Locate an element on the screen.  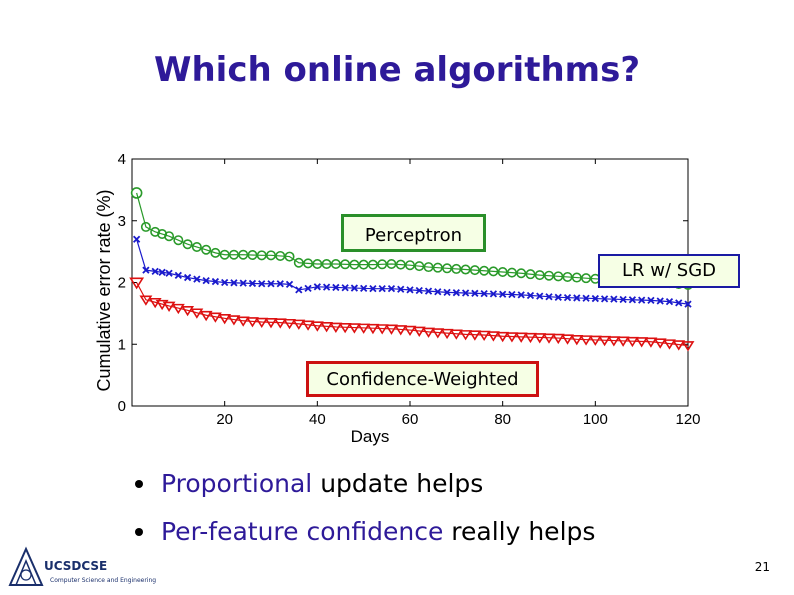
y-tick-label: 2 is located at coordinates (122, 283).